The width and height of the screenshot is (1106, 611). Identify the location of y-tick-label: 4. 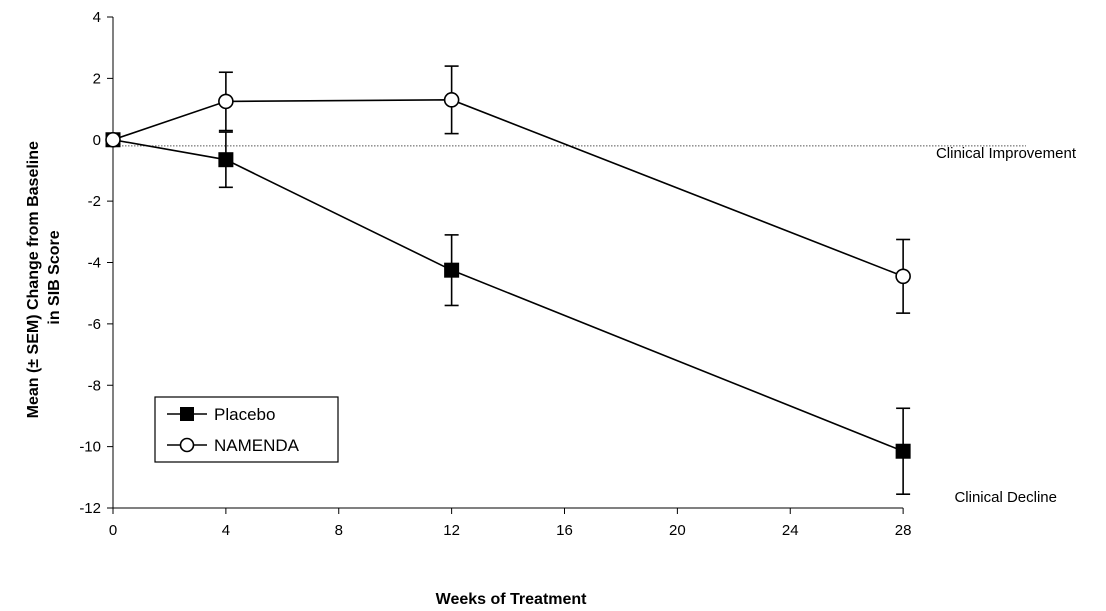
(97, 17).